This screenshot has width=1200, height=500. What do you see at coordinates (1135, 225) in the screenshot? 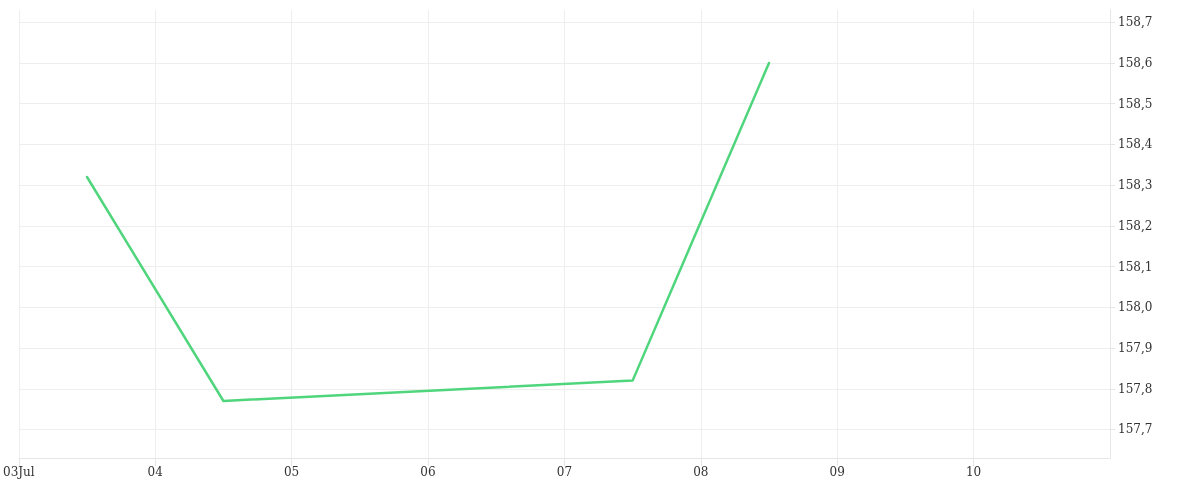
I see `y-tick-label: 158,2` at bounding box center [1135, 225].